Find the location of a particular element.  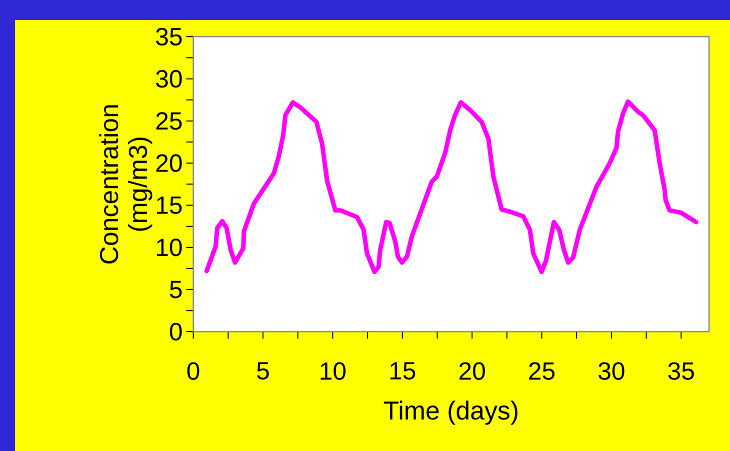

x-axis-title: Time (days) is located at coordinates (451, 412).